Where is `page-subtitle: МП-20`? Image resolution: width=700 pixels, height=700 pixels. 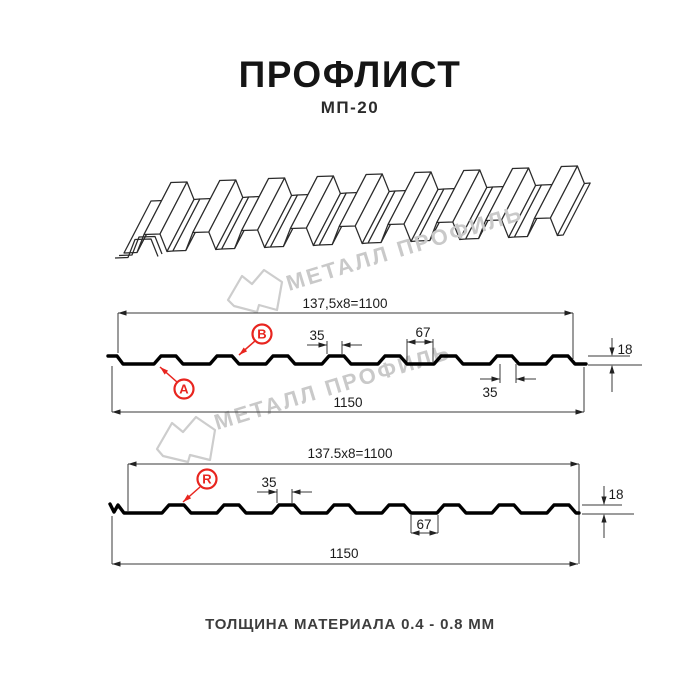 page-subtitle: МП-20 is located at coordinates (350, 107).